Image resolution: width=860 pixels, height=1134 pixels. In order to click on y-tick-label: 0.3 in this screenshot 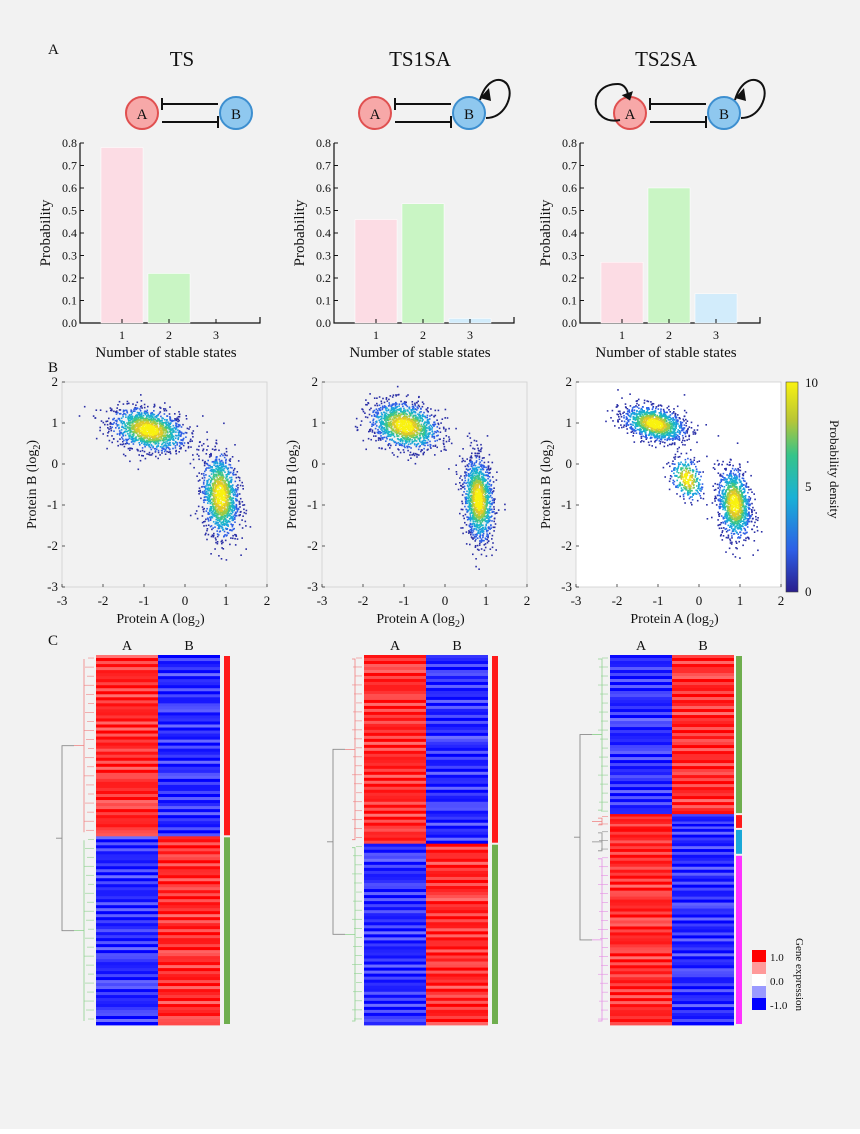, I will do `click(323, 256)`.